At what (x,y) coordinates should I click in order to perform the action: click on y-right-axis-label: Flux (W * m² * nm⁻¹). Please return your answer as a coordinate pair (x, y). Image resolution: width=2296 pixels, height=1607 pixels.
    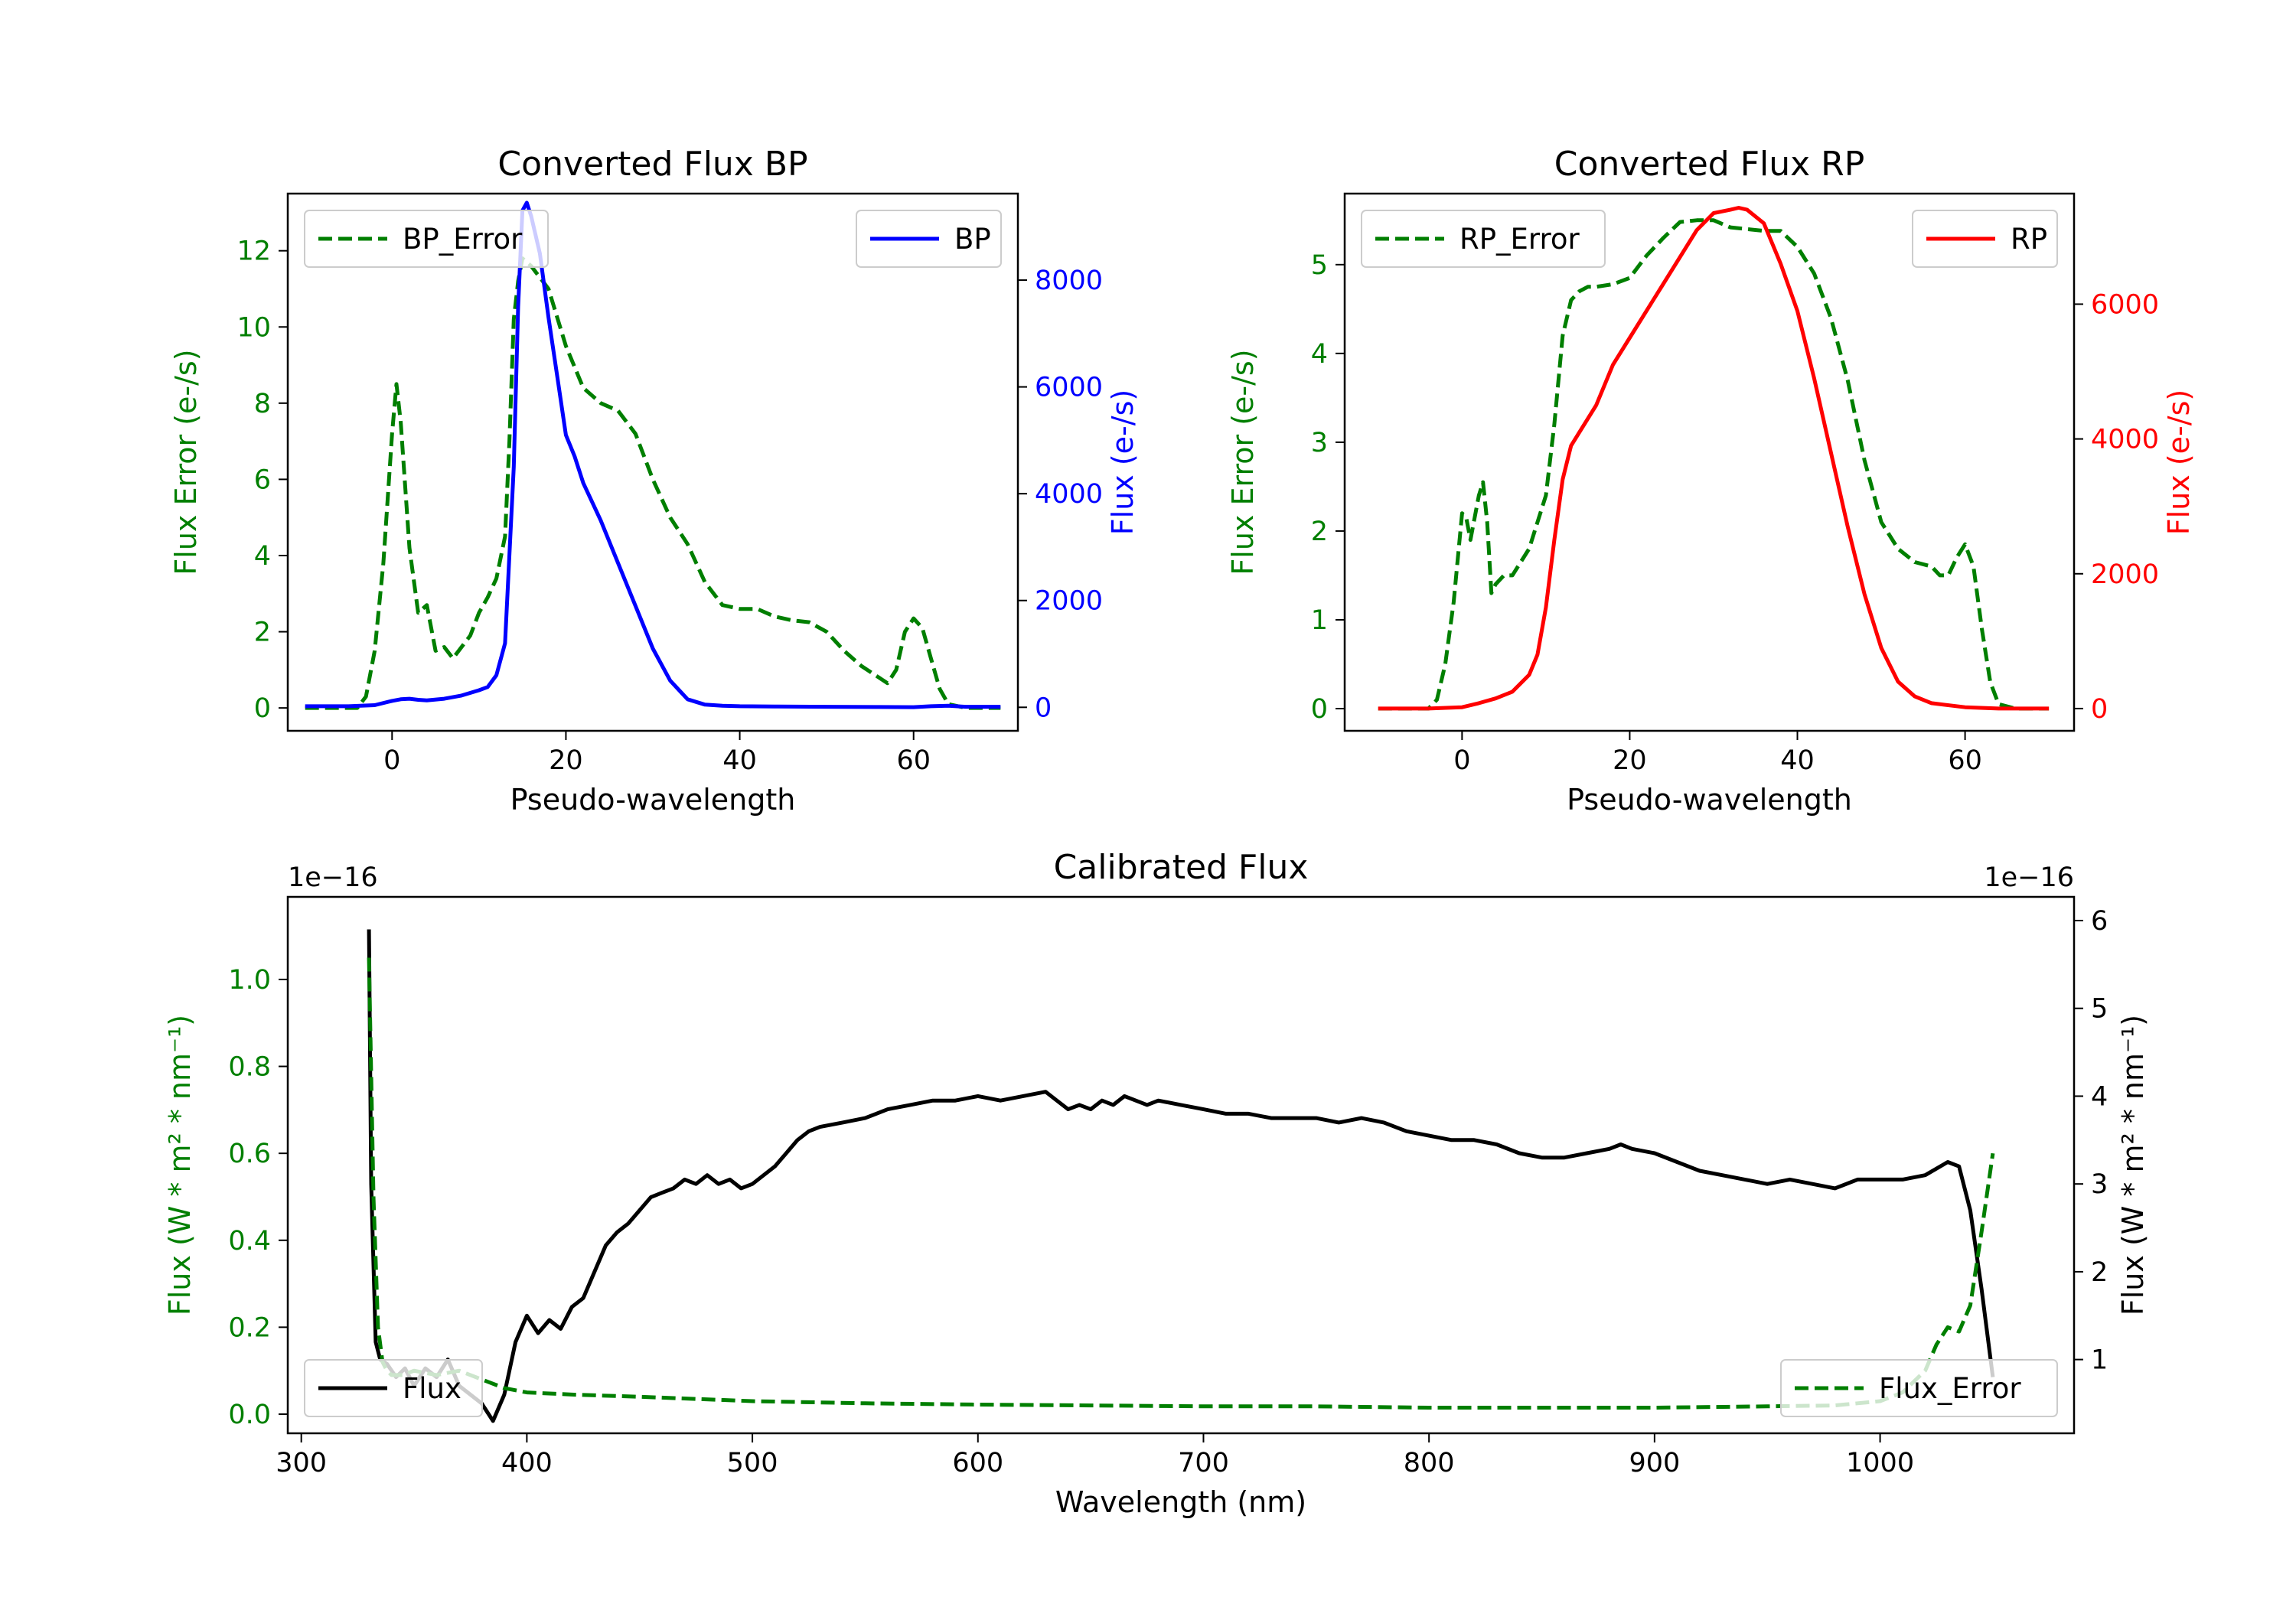
    Looking at the image, I should click on (2133, 1165).